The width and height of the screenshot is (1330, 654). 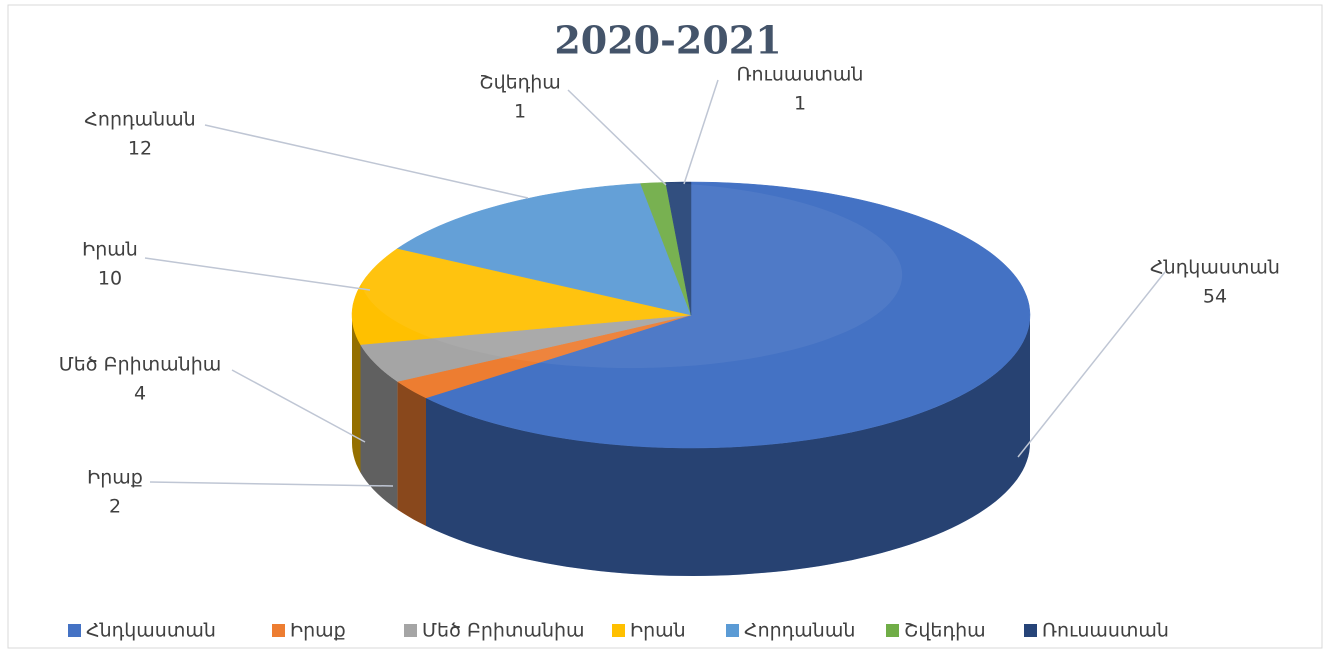 What do you see at coordinates (110, 279) in the screenshot?
I see `data-label-value: 10` at bounding box center [110, 279].